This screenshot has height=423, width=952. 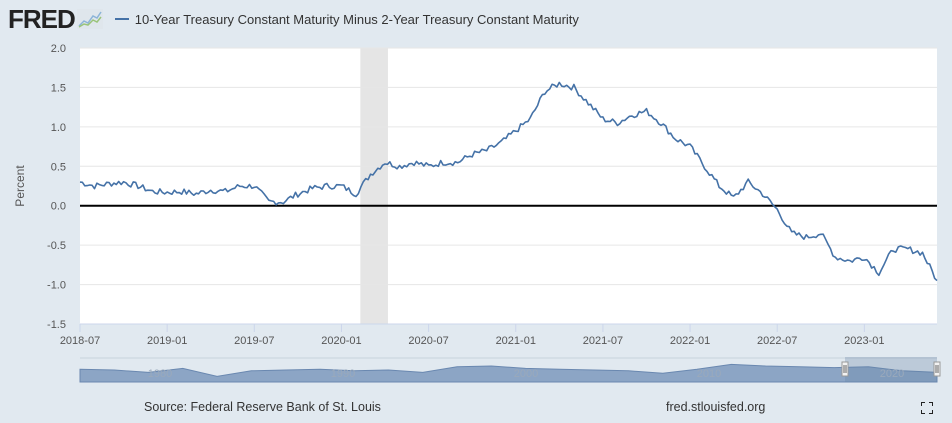 What do you see at coordinates (56, 286) in the screenshot?
I see `y-tick-label: -1.0` at bounding box center [56, 286].